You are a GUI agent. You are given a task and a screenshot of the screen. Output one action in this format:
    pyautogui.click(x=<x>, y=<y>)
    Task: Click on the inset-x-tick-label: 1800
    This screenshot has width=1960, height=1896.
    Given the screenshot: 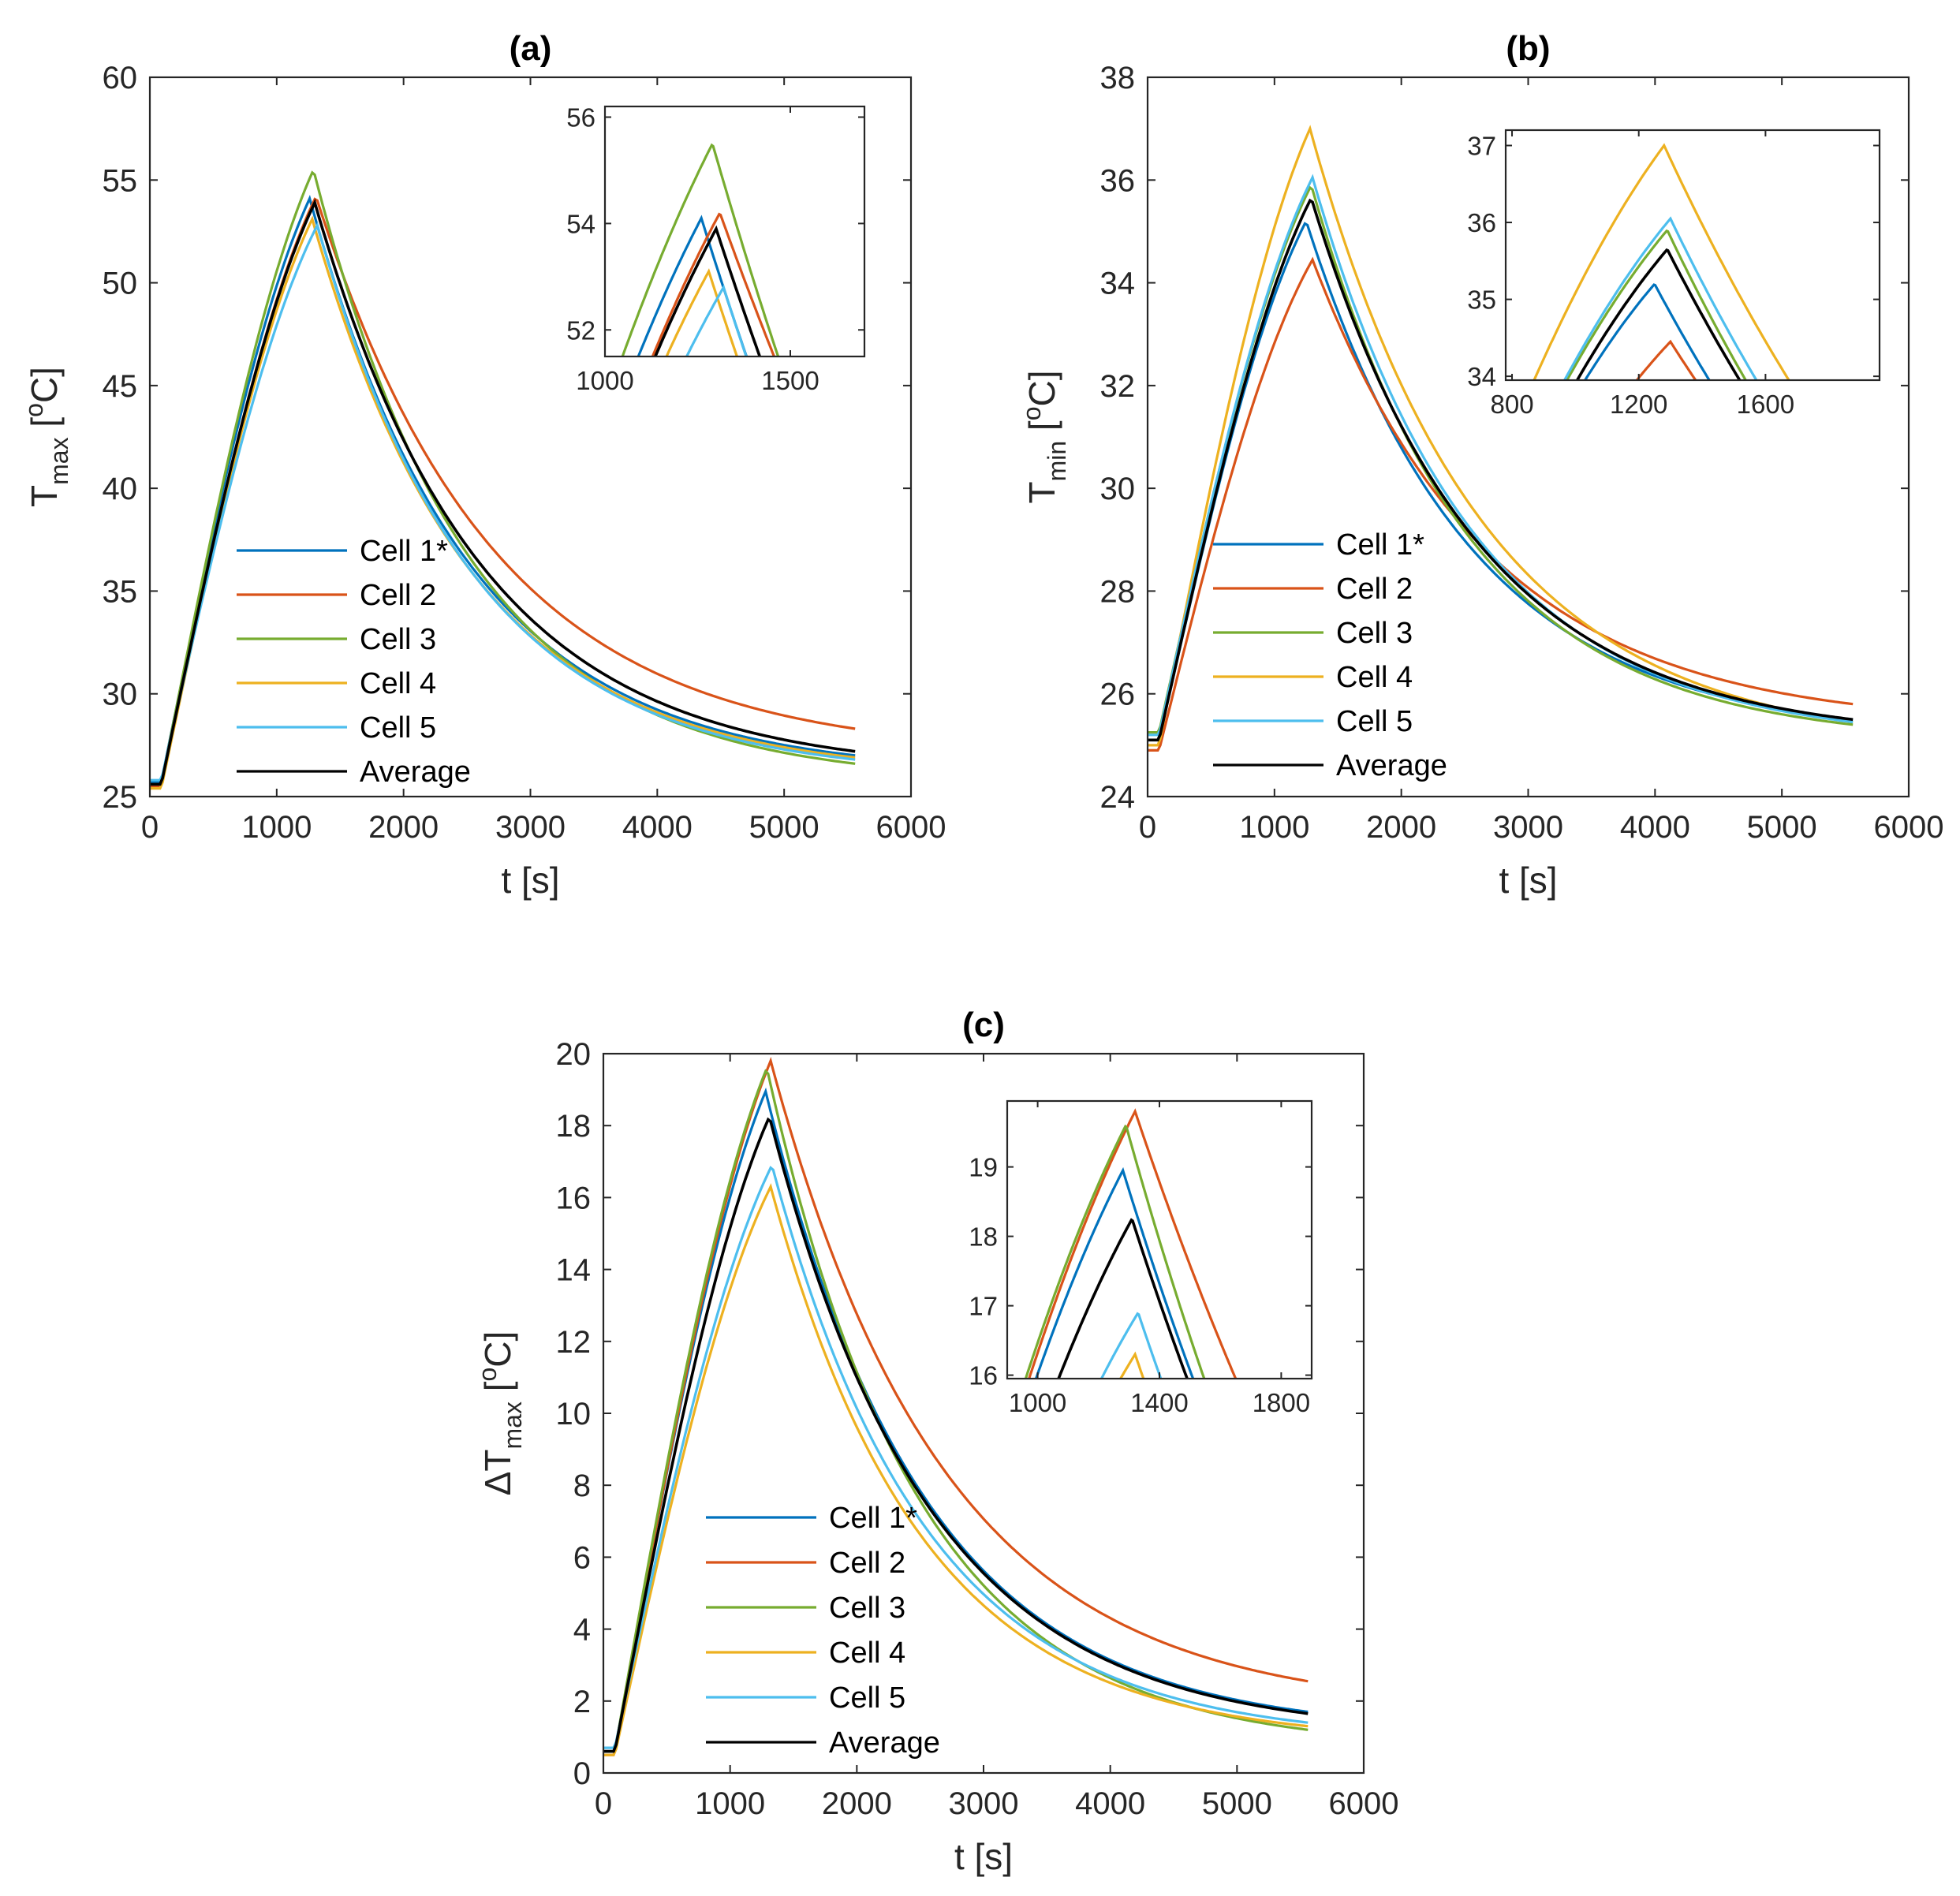 What is the action you would take?
    pyautogui.click(x=1281, y=1402)
    